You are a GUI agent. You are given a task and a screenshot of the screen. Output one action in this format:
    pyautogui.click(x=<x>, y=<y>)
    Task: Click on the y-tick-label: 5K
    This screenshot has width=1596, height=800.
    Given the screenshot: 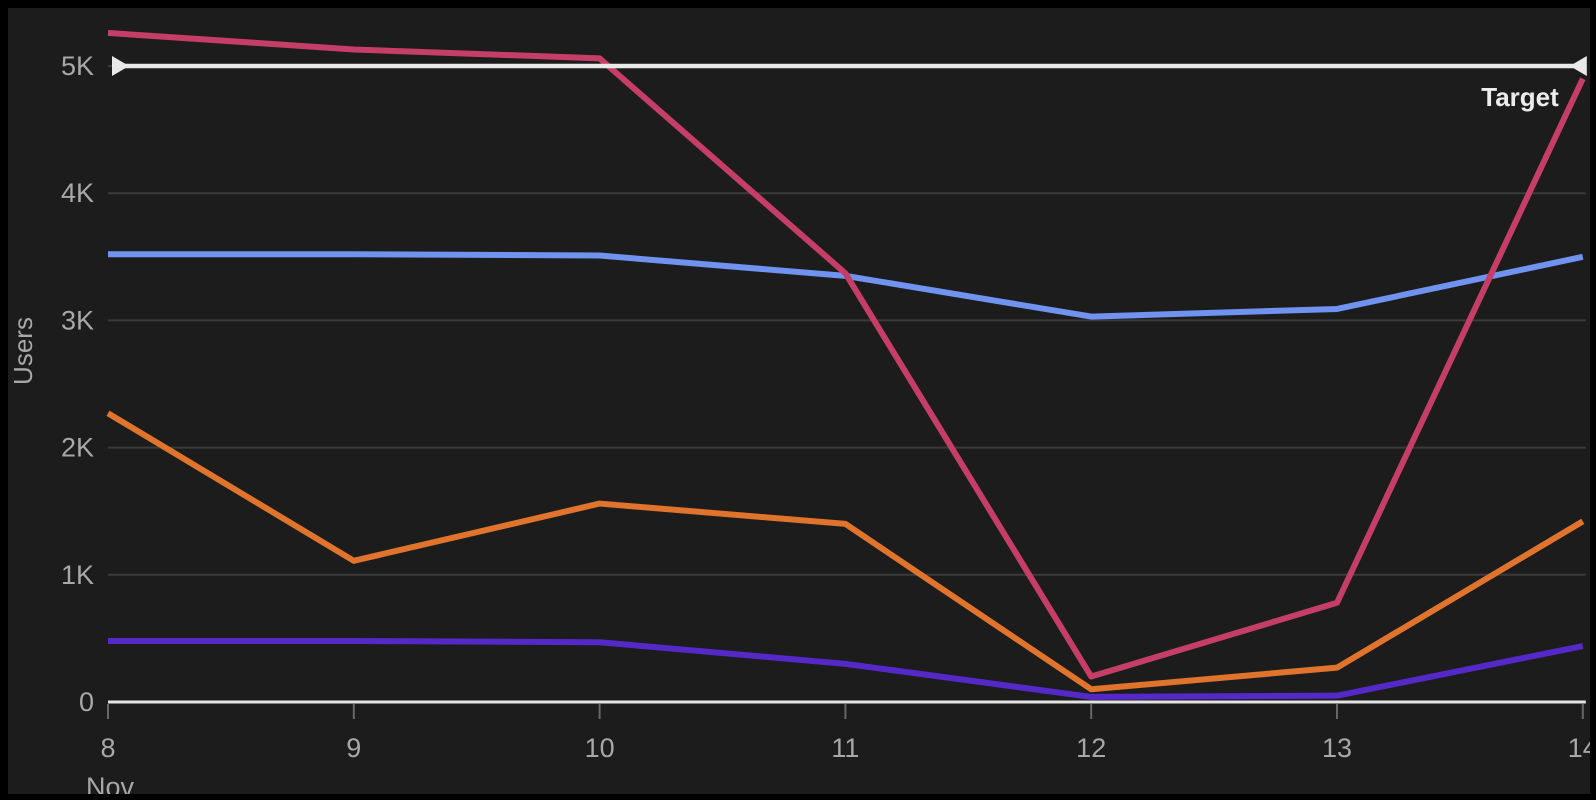 What is the action you would take?
    pyautogui.click(x=77, y=66)
    